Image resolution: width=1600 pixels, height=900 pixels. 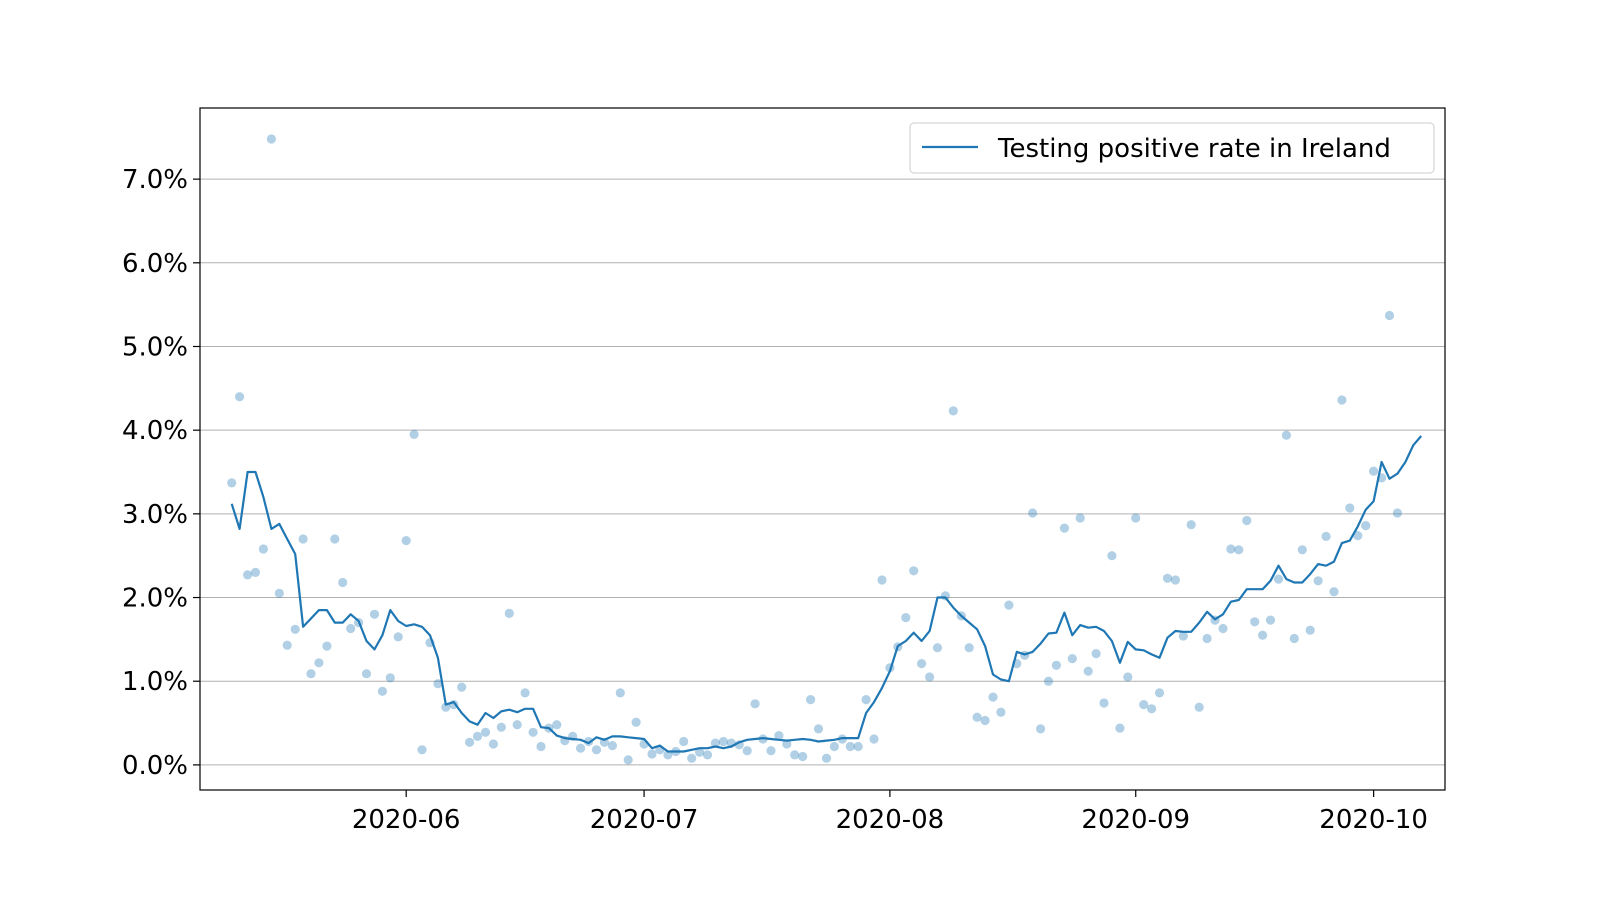 I want to click on x-tick-label: 2020-10, so click(x=1373, y=820).